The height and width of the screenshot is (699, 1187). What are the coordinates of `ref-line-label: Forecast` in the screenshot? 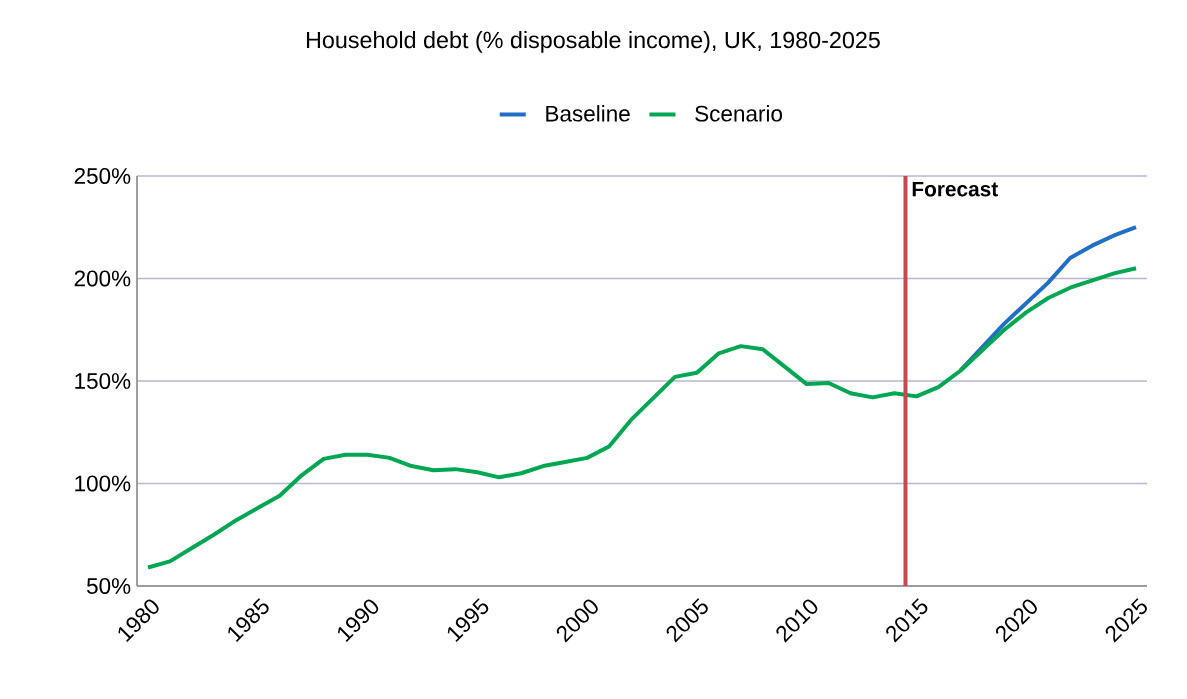 It's located at (955, 189).